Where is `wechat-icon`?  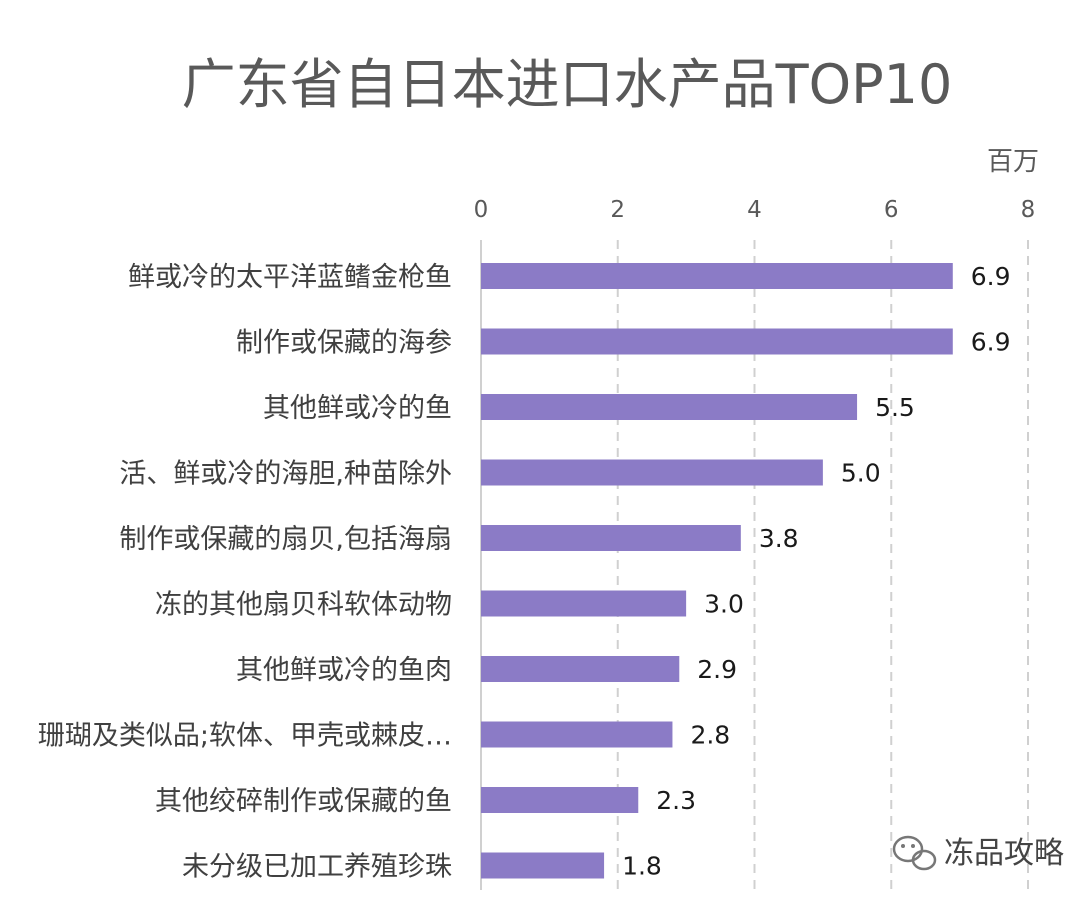 wechat-icon is located at coordinates (914, 853).